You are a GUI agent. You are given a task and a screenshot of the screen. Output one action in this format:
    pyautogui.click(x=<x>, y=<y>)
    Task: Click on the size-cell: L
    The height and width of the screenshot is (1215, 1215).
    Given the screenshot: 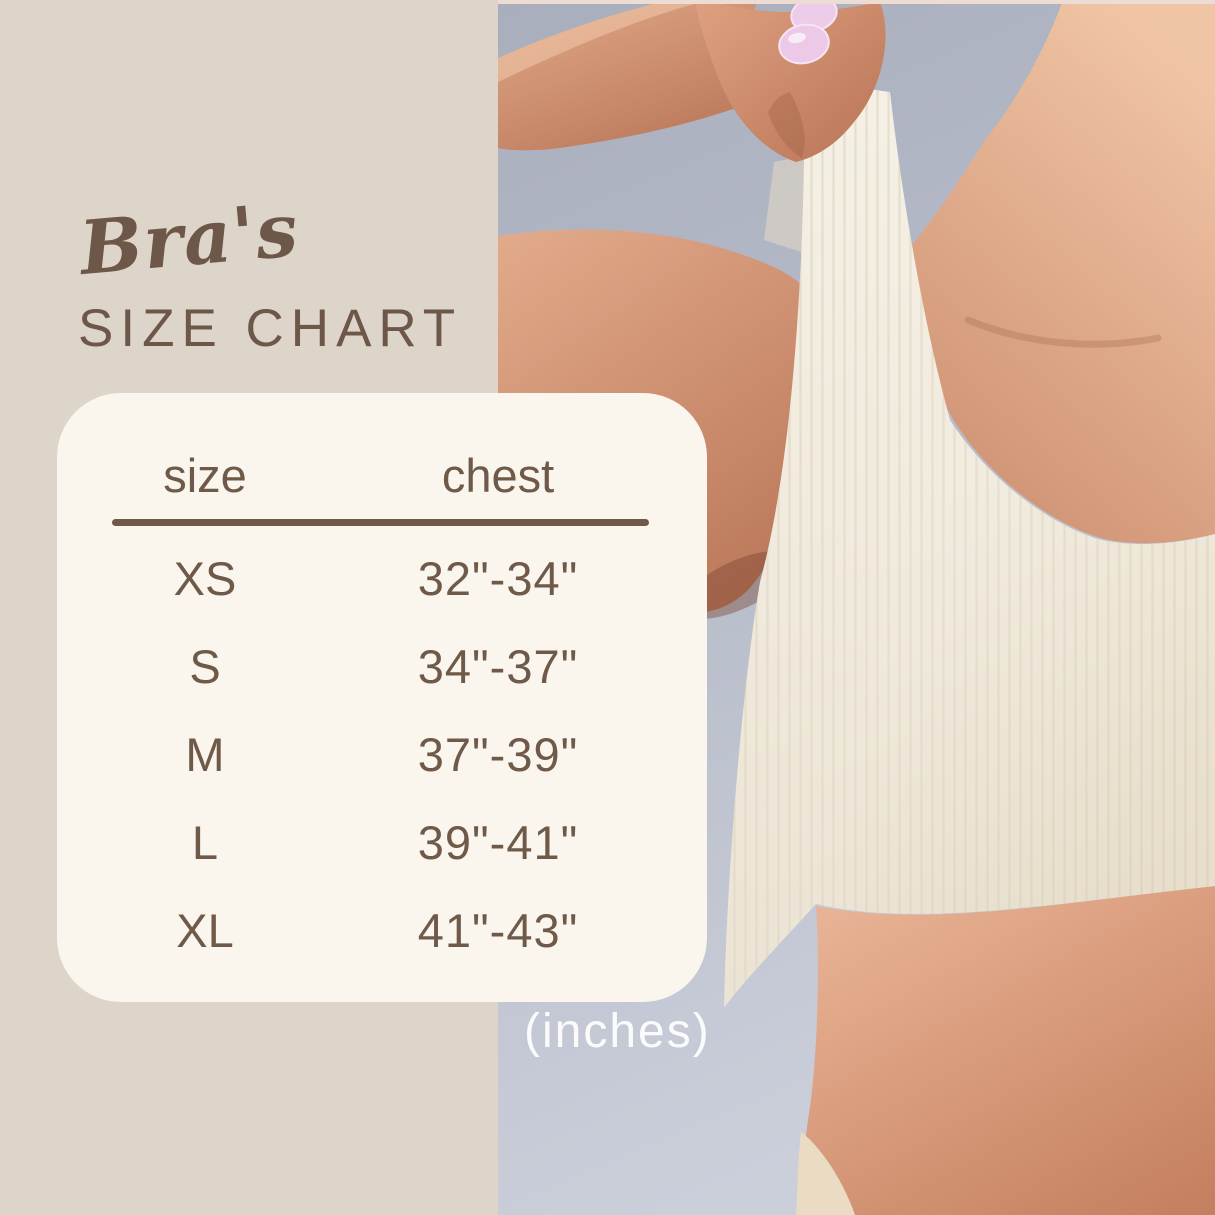 What is the action you would take?
    pyautogui.click(x=205, y=842)
    